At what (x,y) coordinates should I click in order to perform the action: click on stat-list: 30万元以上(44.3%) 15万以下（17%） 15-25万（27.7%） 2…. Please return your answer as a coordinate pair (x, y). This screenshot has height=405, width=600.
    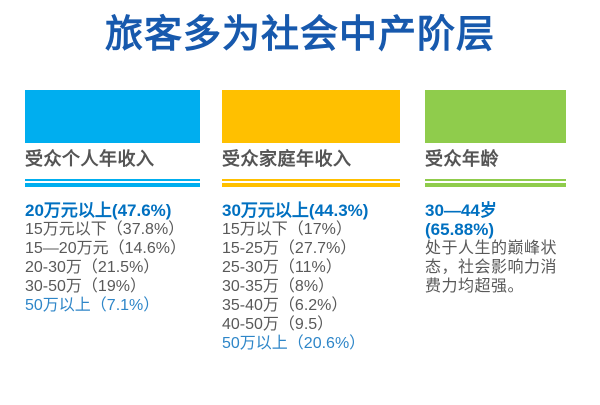
    Looking at the image, I should click on (311, 277).